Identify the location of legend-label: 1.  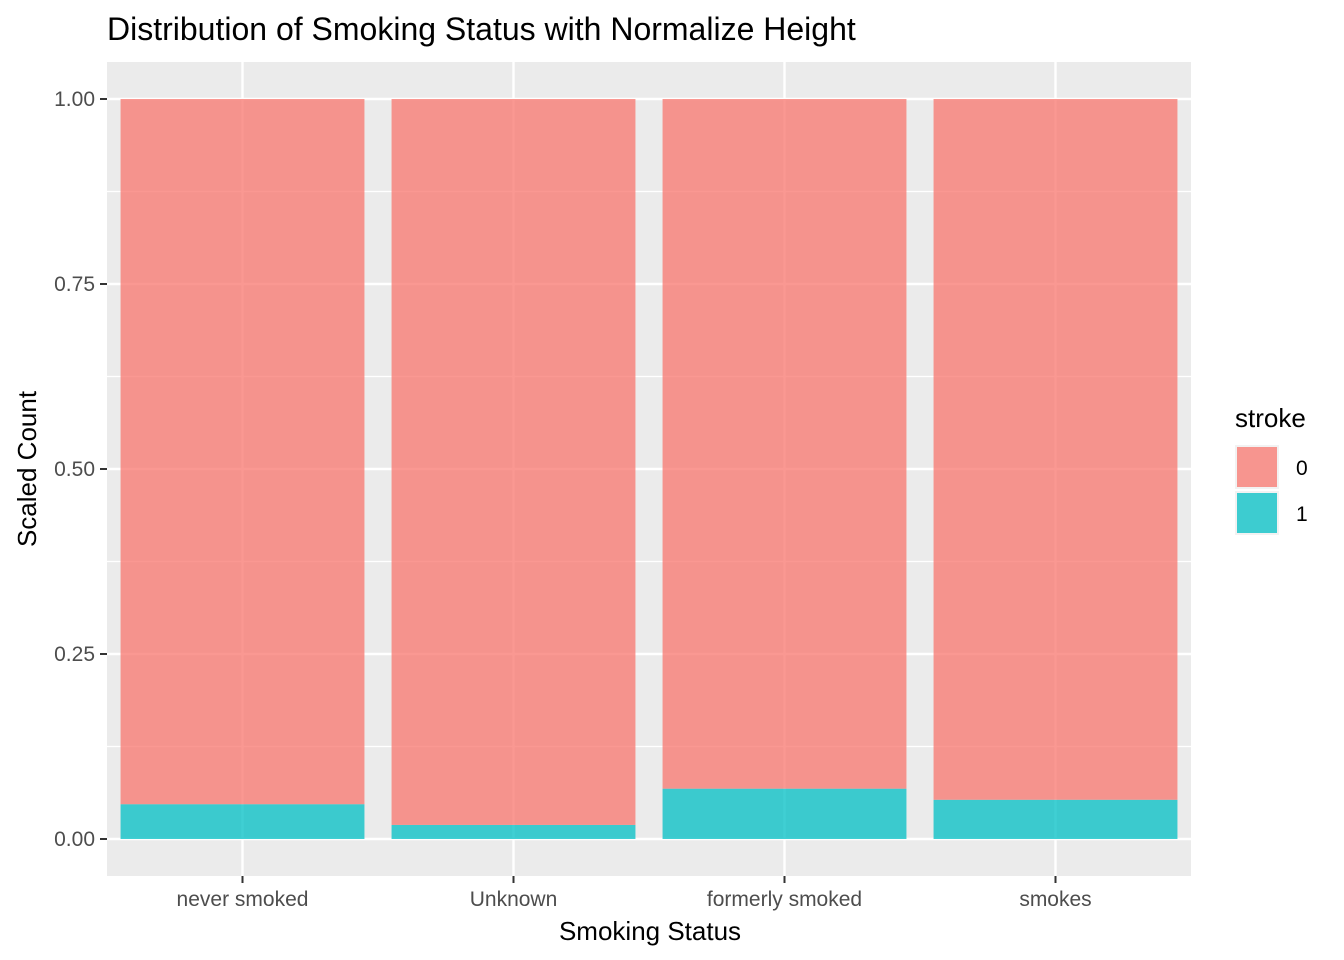
(1302, 514).